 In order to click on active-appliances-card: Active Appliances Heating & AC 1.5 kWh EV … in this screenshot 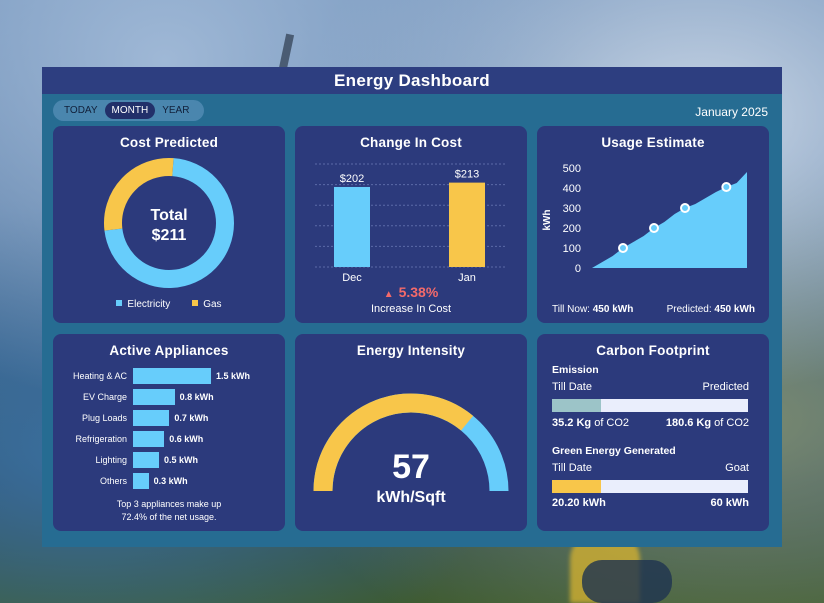, I will do `click(169, 432)`.